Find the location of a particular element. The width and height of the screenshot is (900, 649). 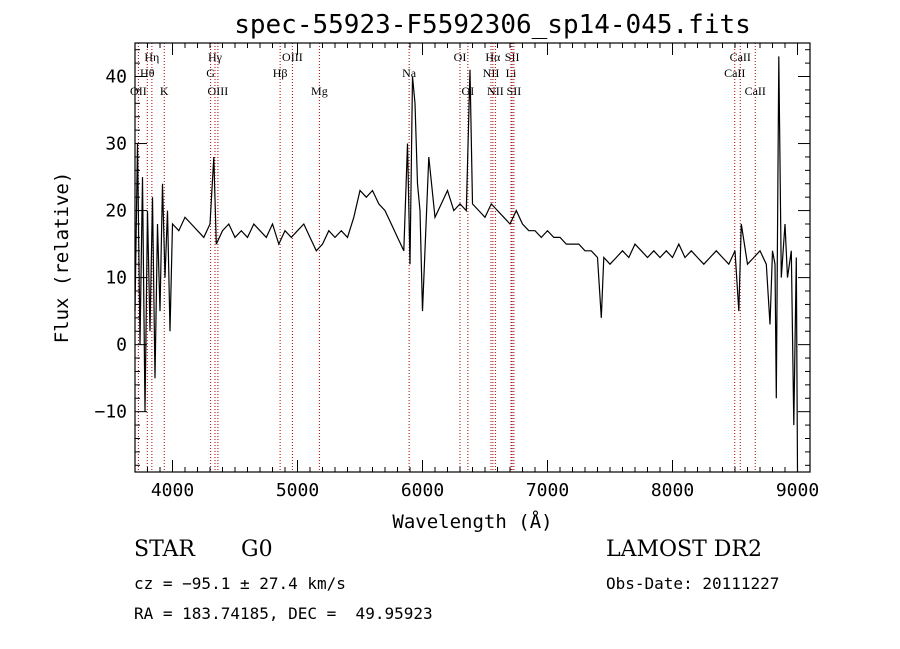

x-tick-label: 8000 is located at coordinates (672, 490).